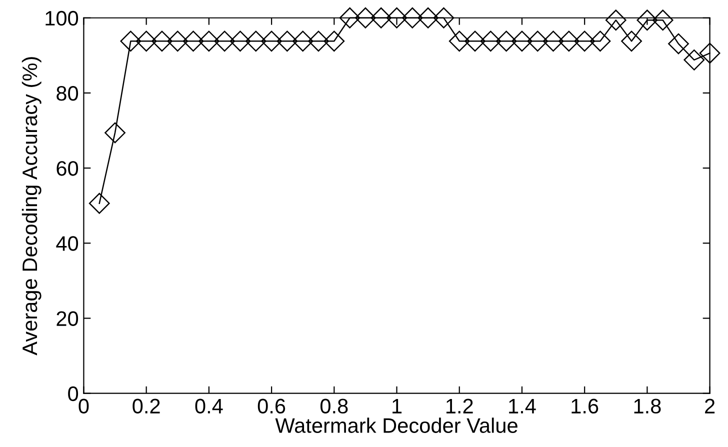 The width and height of the screenshot is (728, 447). Describe the element at coordinates (83, 406) in the screenshot. I see `x-tick-label: 0` at that location.